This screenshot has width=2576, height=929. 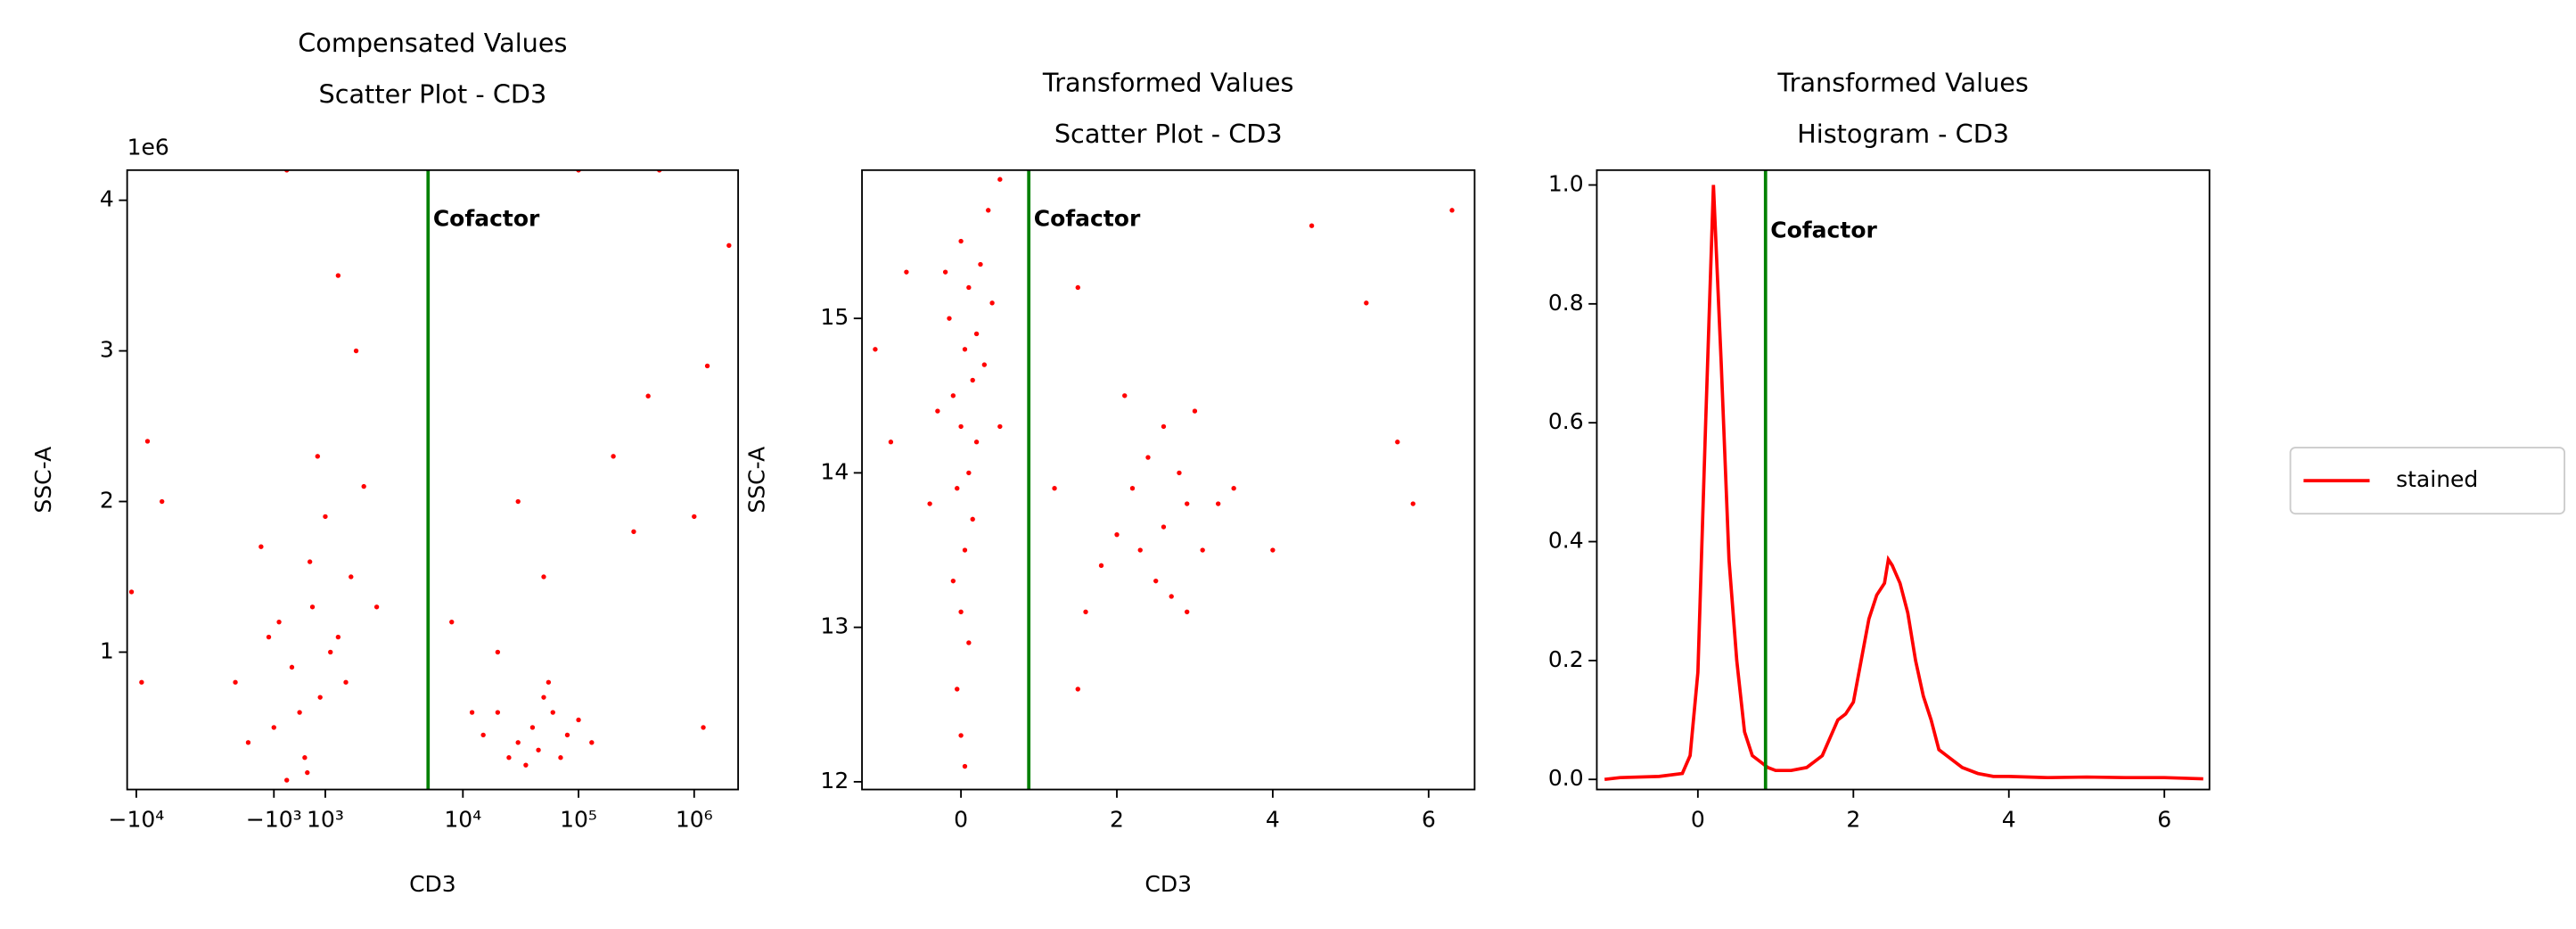 I want to click on y-tick-label: 0.0, so click(x=1566, y=778).